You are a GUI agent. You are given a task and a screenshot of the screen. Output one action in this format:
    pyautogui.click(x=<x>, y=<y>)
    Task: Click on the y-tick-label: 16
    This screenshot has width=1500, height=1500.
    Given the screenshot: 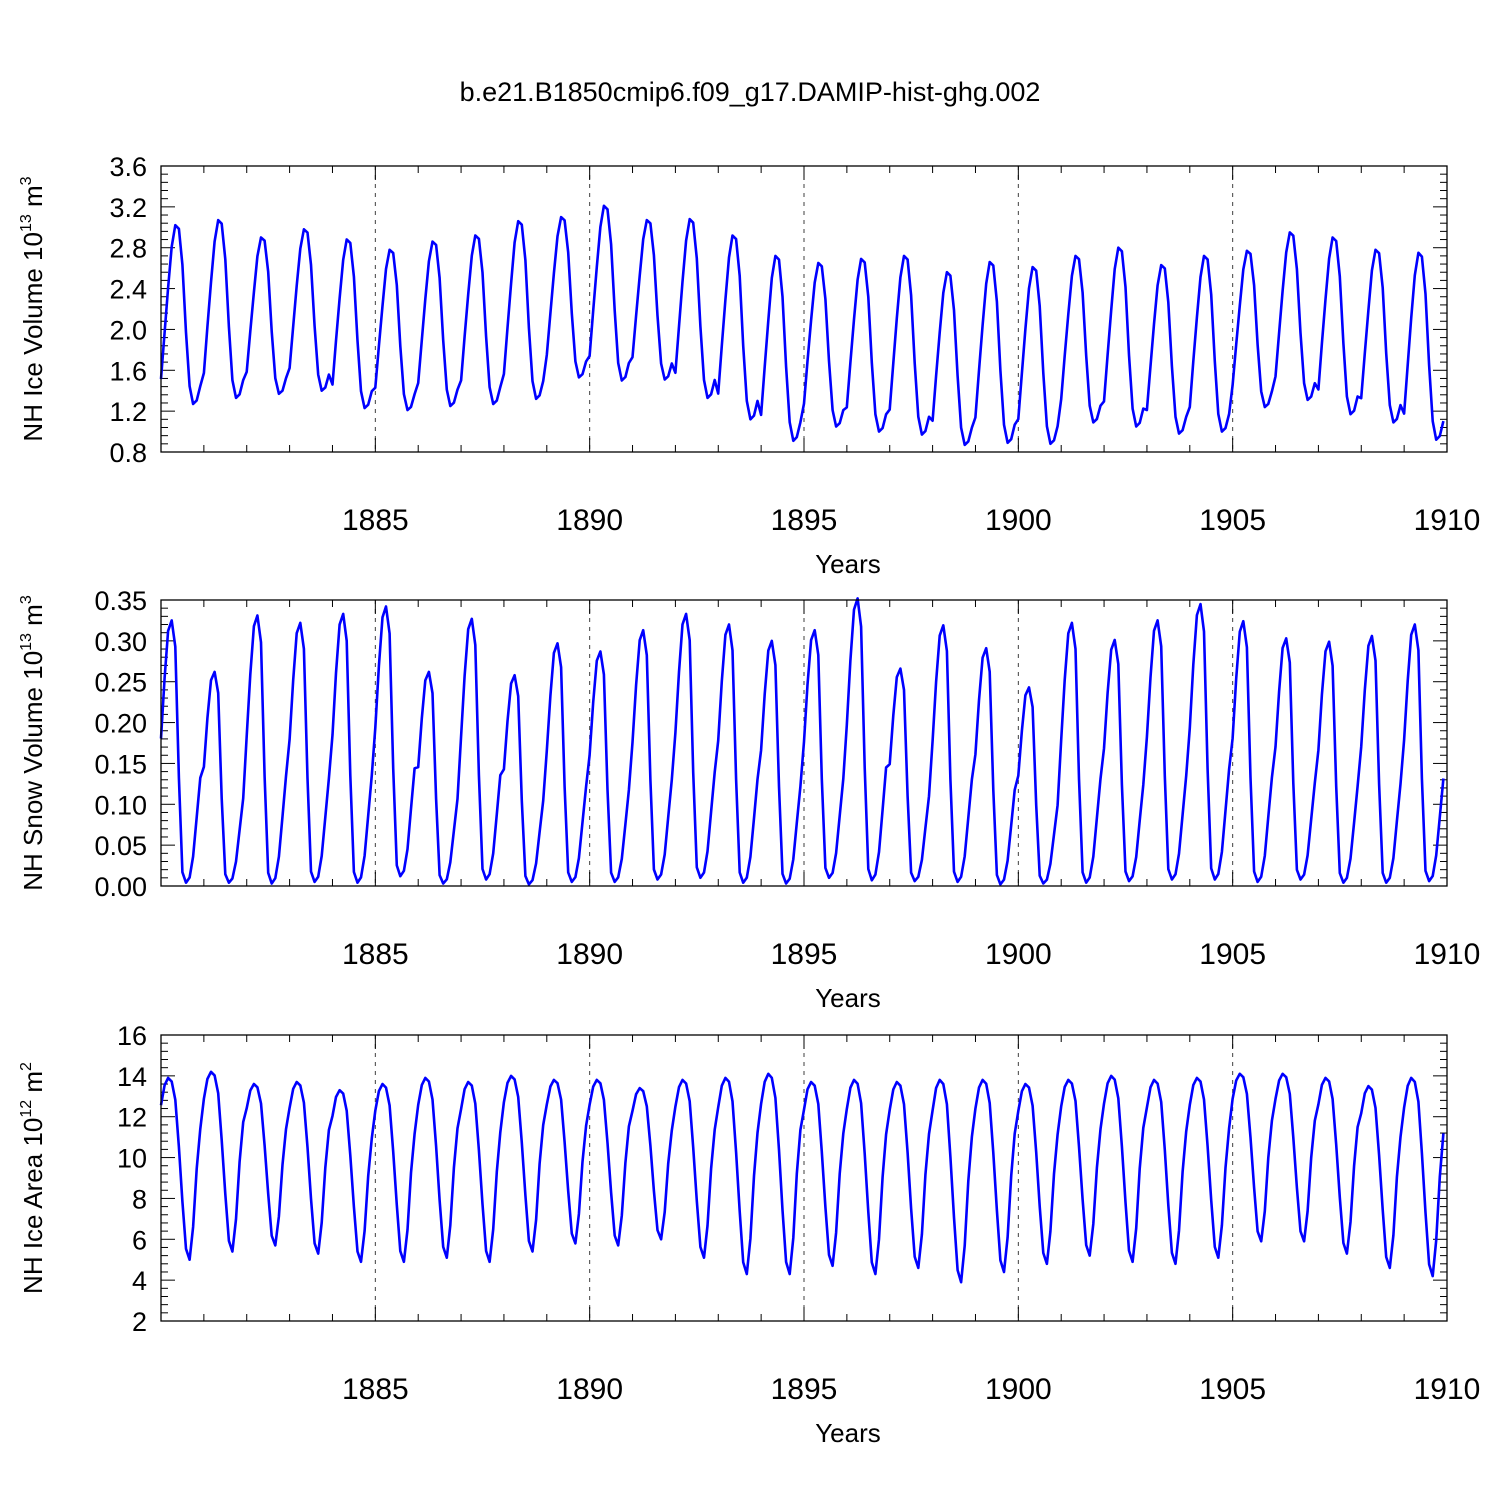 What is the action you would take?
    pyautogui.click(x=132, y=1036)
    